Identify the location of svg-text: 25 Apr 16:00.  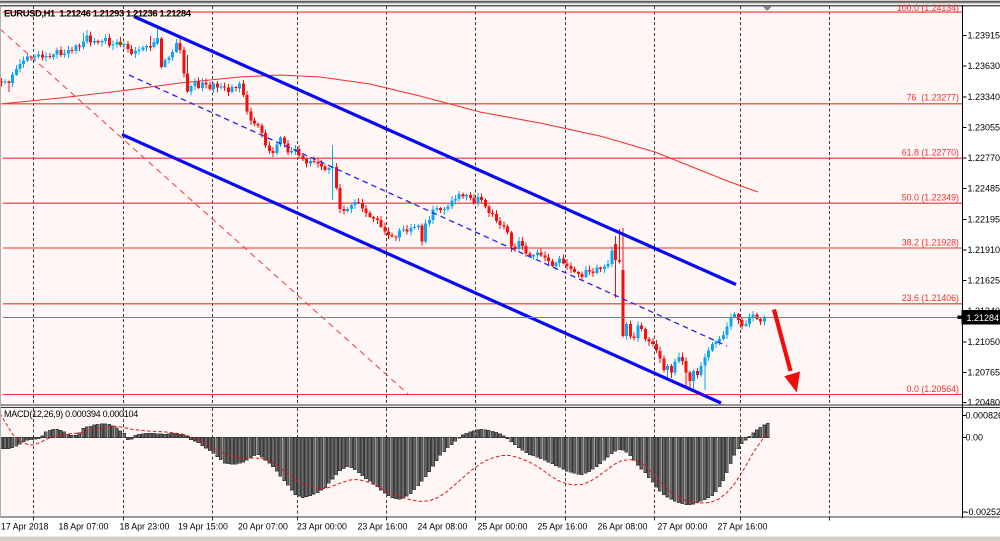
(563, 527).